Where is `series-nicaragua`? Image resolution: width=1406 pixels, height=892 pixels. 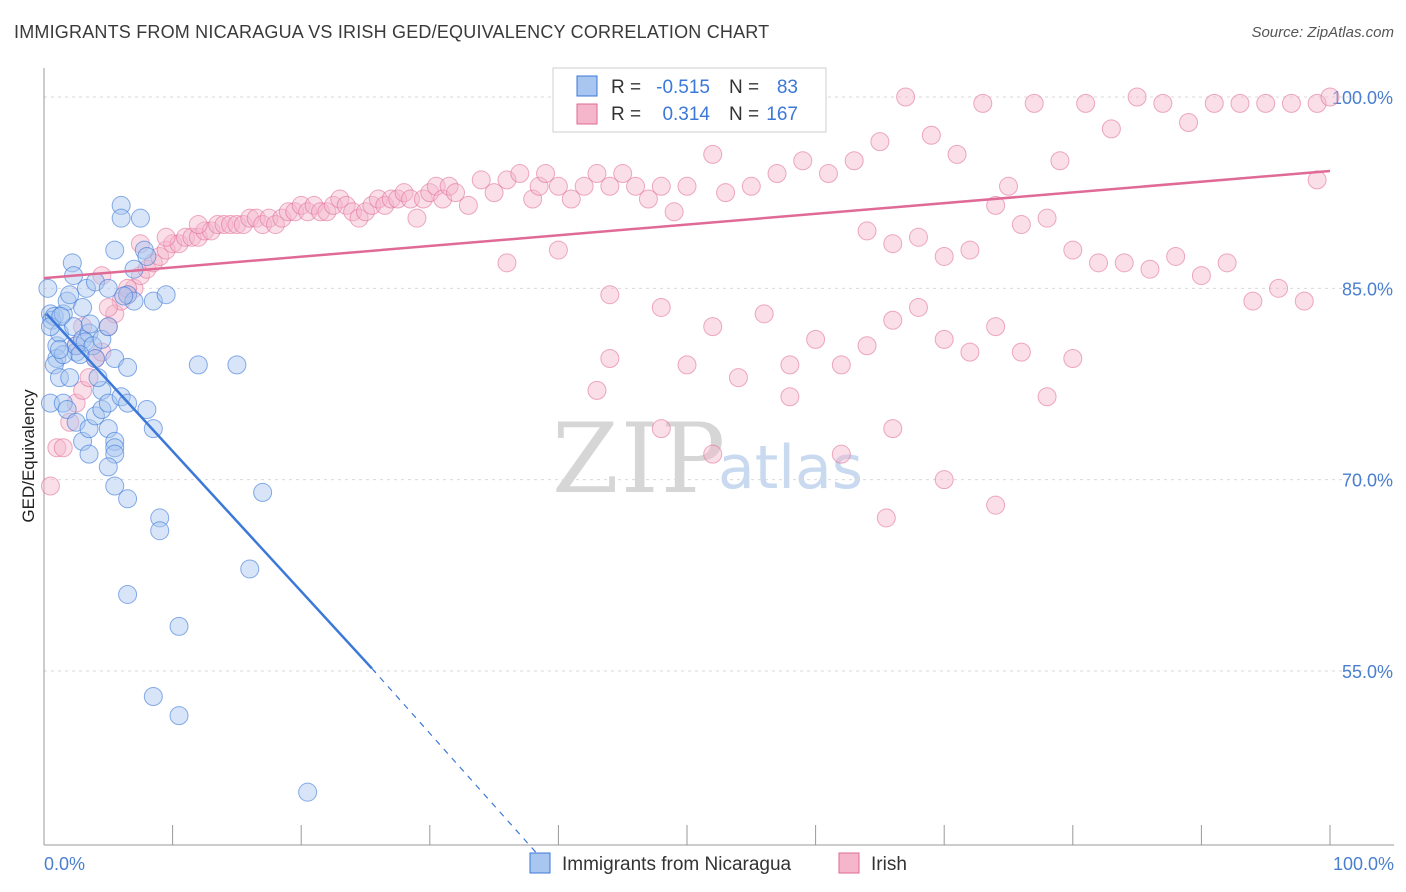
series-nicaragua is located at coordinates (178, 498).